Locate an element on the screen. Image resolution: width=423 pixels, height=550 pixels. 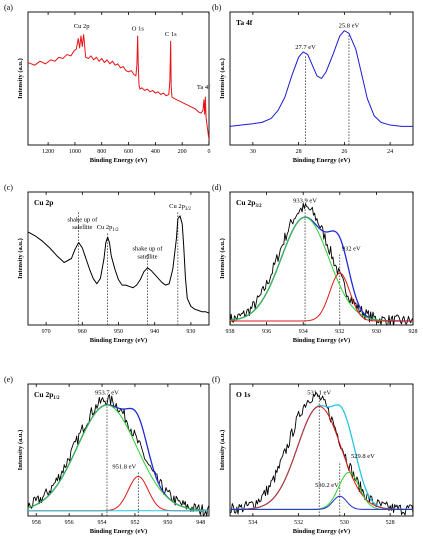
panel-label: (d) is located at coordinates (217, 187).